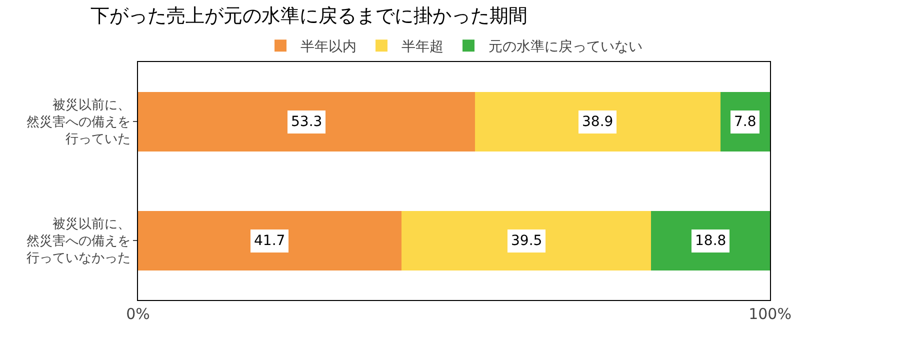 The height and width of the screenshot is (348, 903). I want to click on data-label: 38.9, so click(598, 122).